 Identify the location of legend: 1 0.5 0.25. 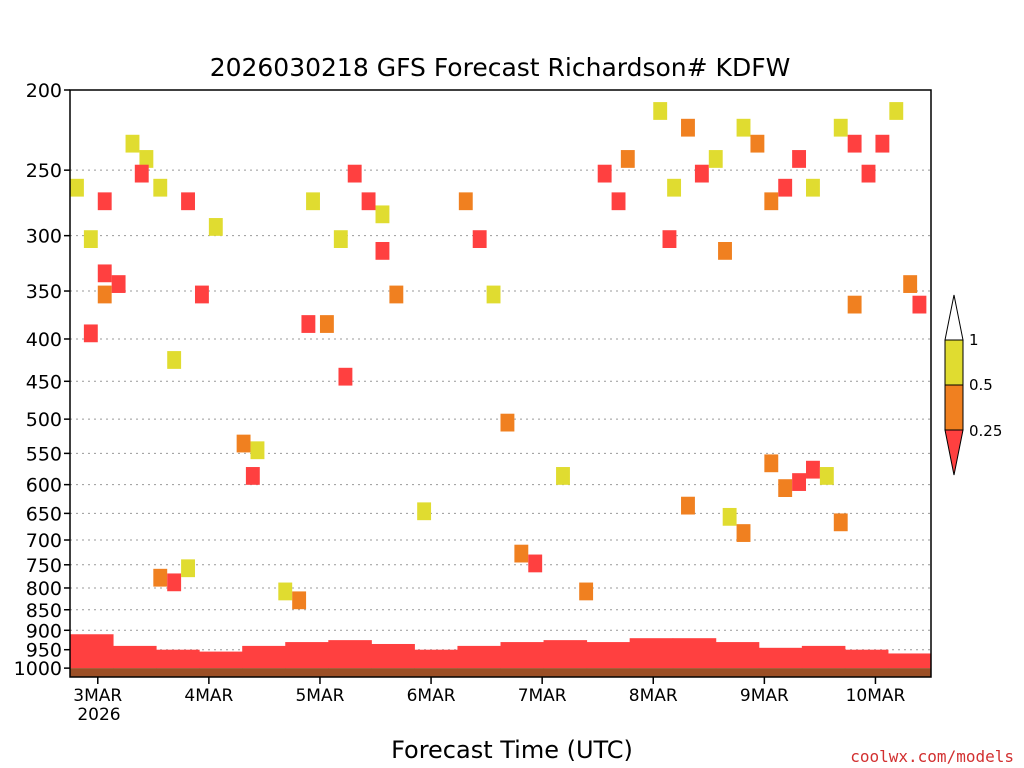
(973, 385).